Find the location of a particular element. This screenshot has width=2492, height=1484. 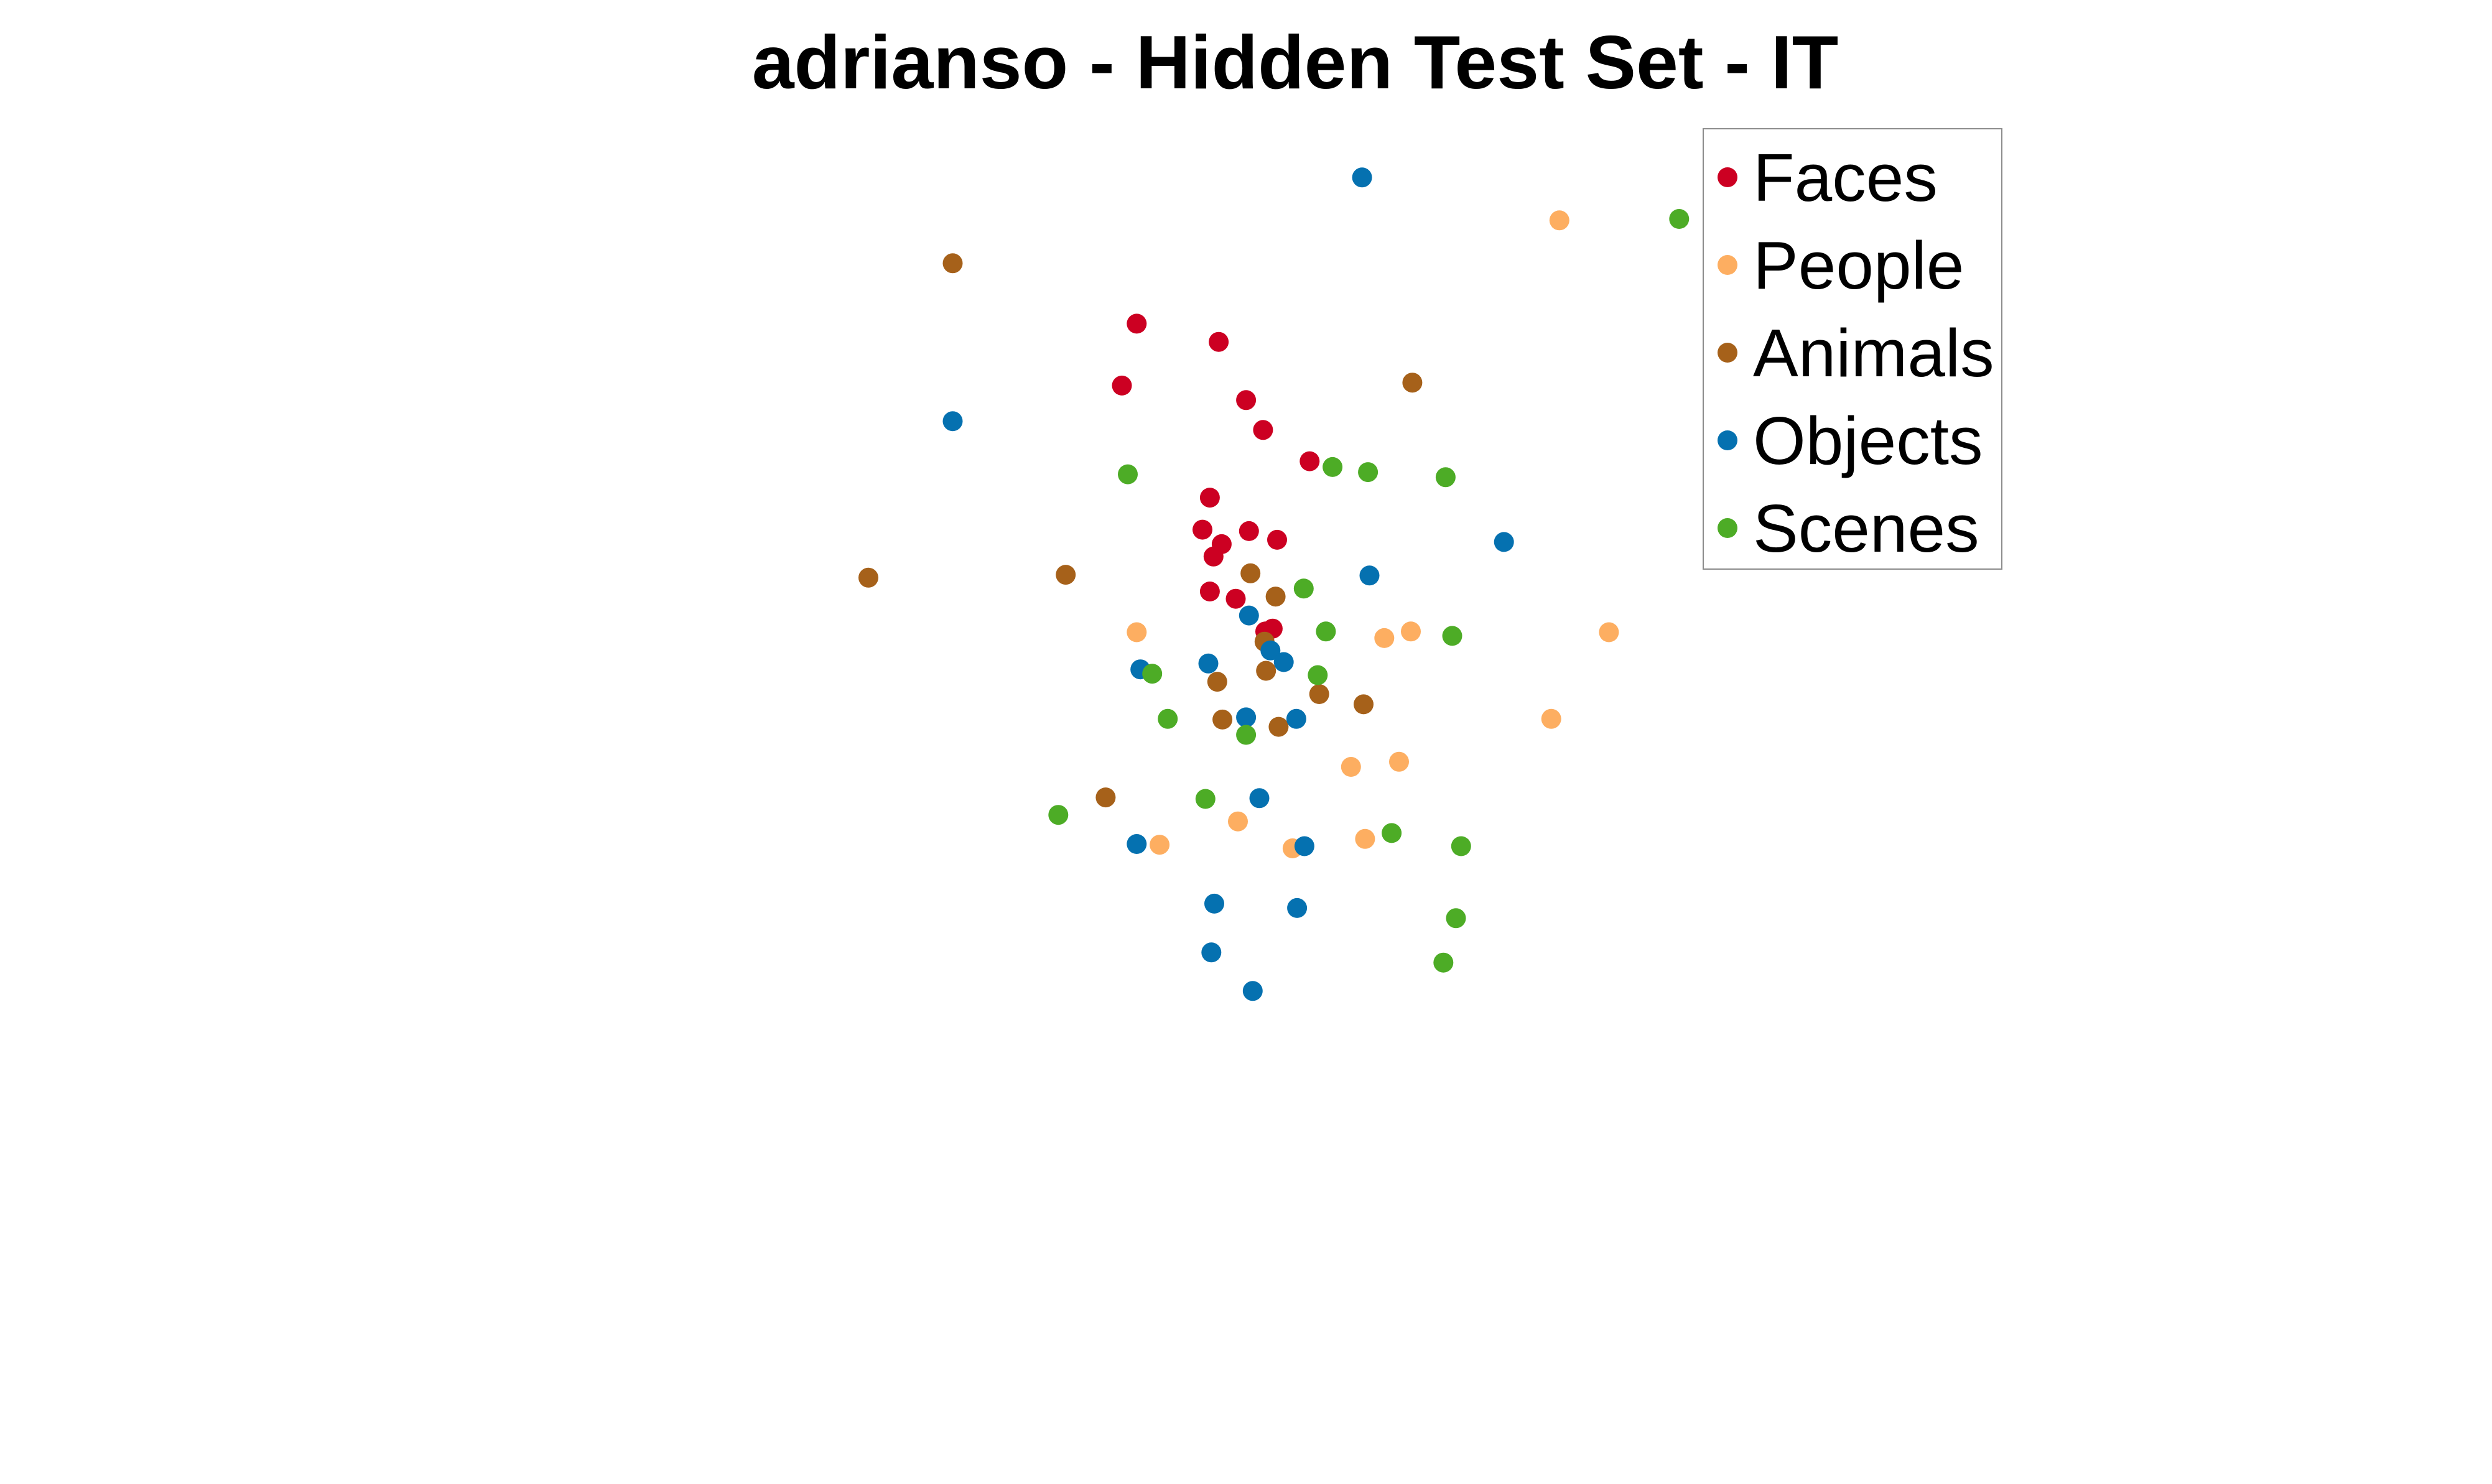

legend-item-animals: Animals is located at coordinates (1856, 353).